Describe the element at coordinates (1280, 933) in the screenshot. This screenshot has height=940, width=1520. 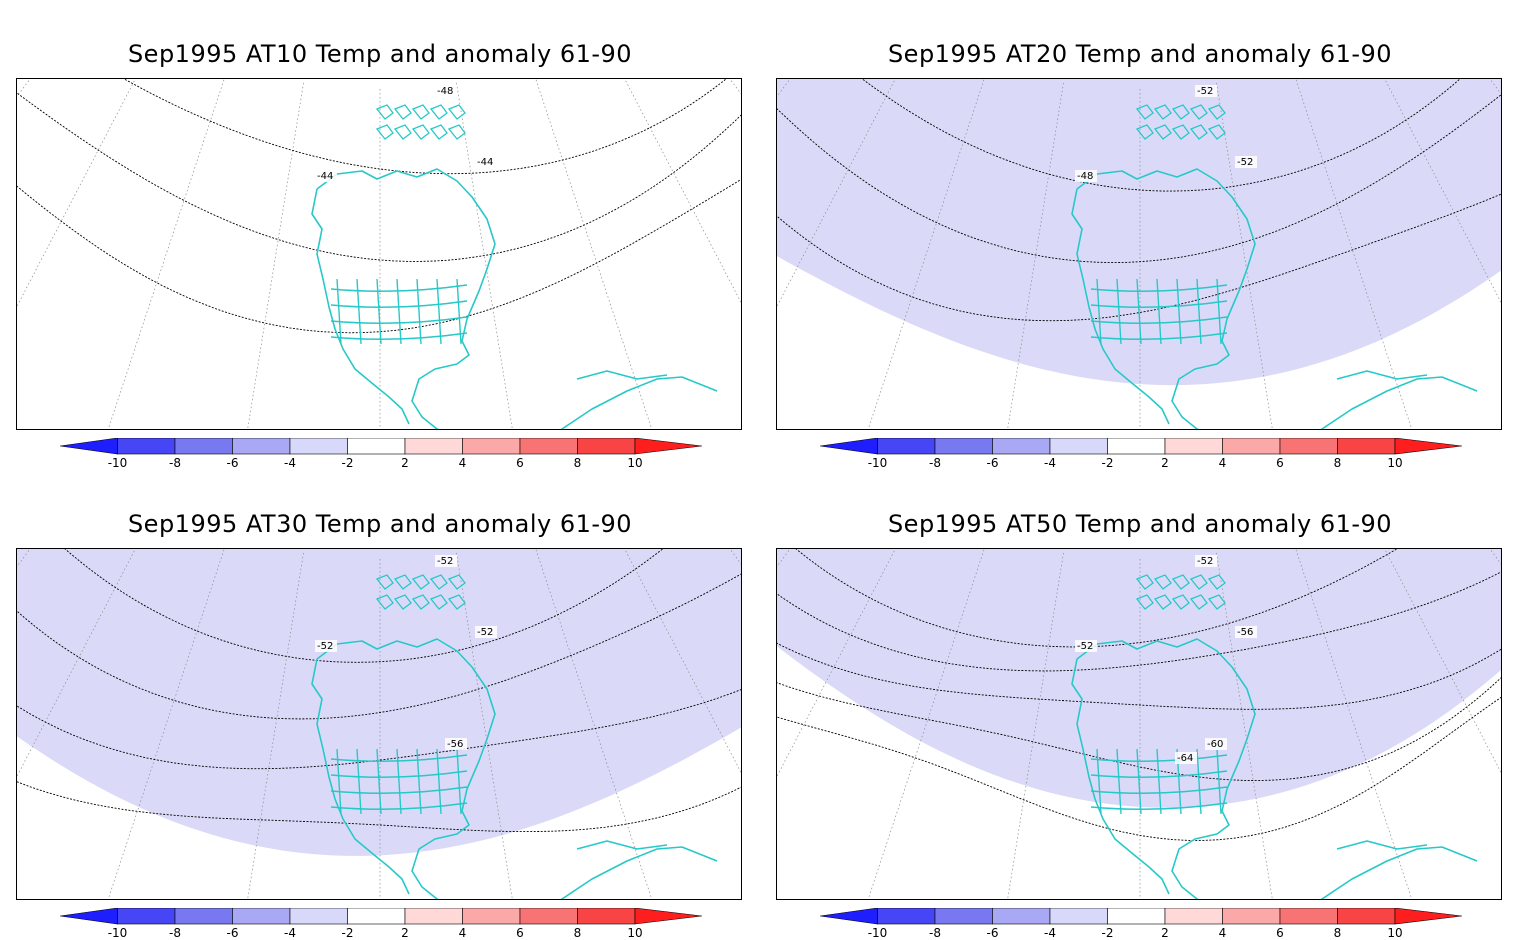
I see `colorbar-label: 6` at that location.